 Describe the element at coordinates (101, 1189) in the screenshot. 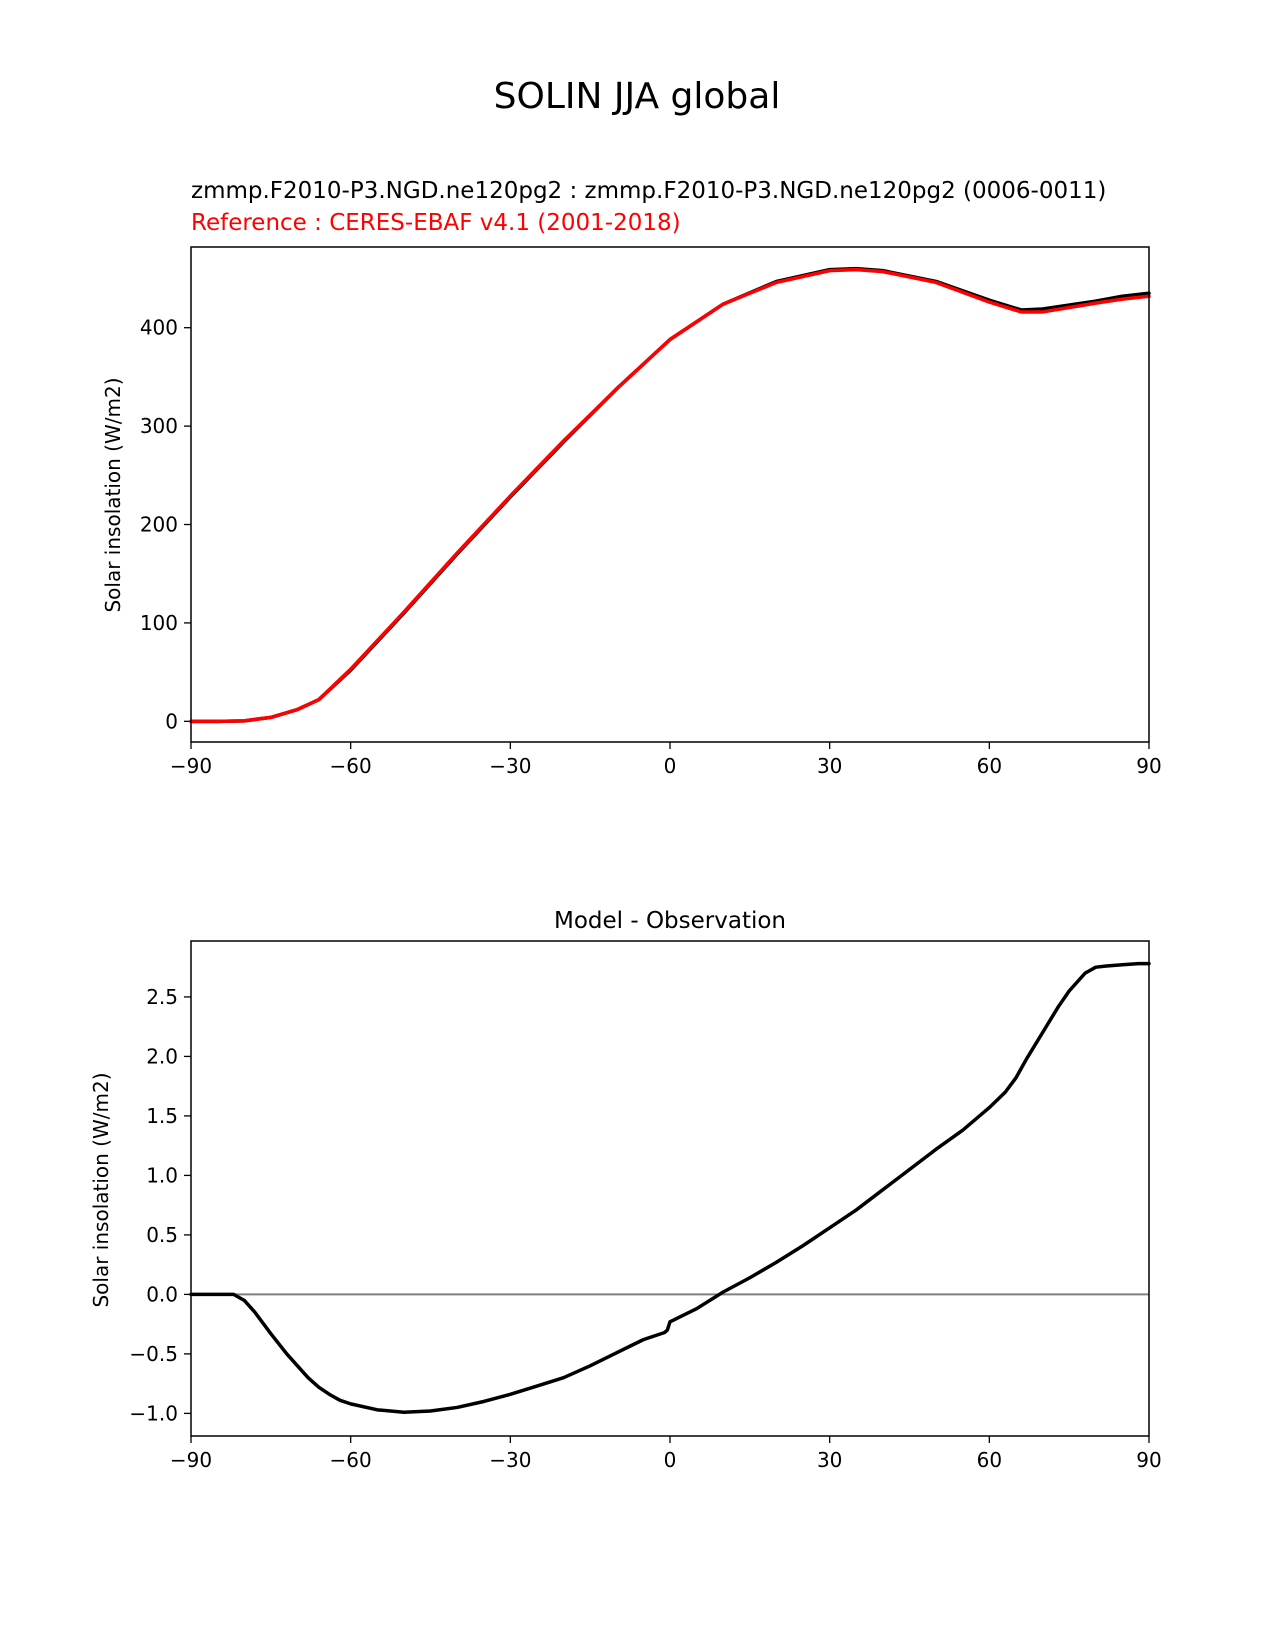

I see `bottom-panel-ylabel: Solar insolation (W/m2)` at that location.